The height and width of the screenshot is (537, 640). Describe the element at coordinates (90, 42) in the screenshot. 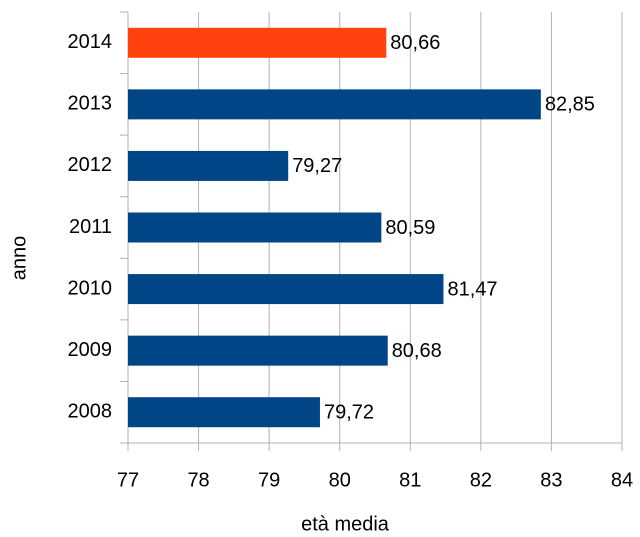

I see `y-tick-label: 2014` at that location.